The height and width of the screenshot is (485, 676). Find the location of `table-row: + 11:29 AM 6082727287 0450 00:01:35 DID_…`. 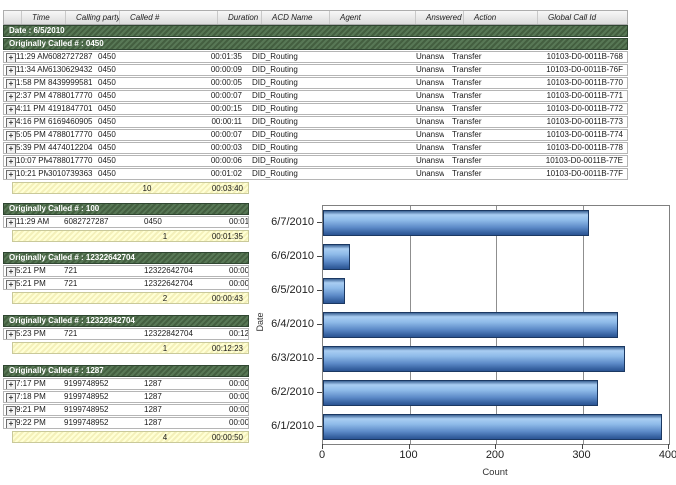

table-row: + 11:29 AM 6082727287 0450 00:01:35 DID_… is located at coordinates (315, 57).